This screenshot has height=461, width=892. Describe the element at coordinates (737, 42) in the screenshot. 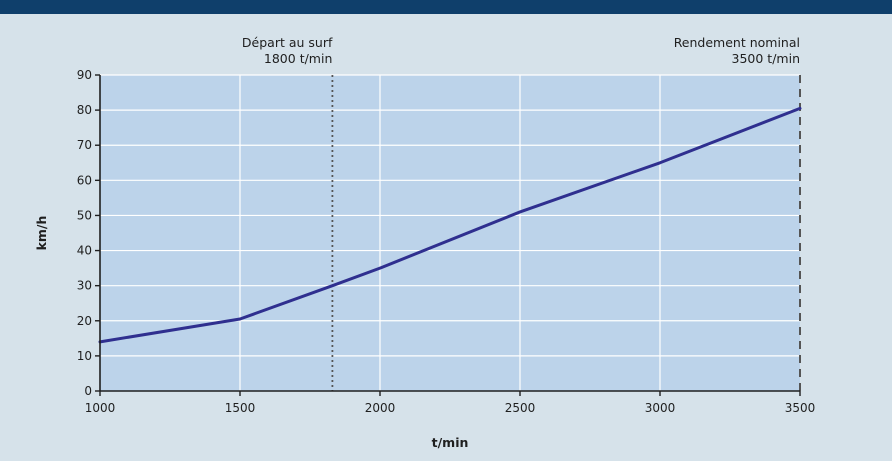

I see `annotation-label-2-line1: Rendement nominal` at that location.